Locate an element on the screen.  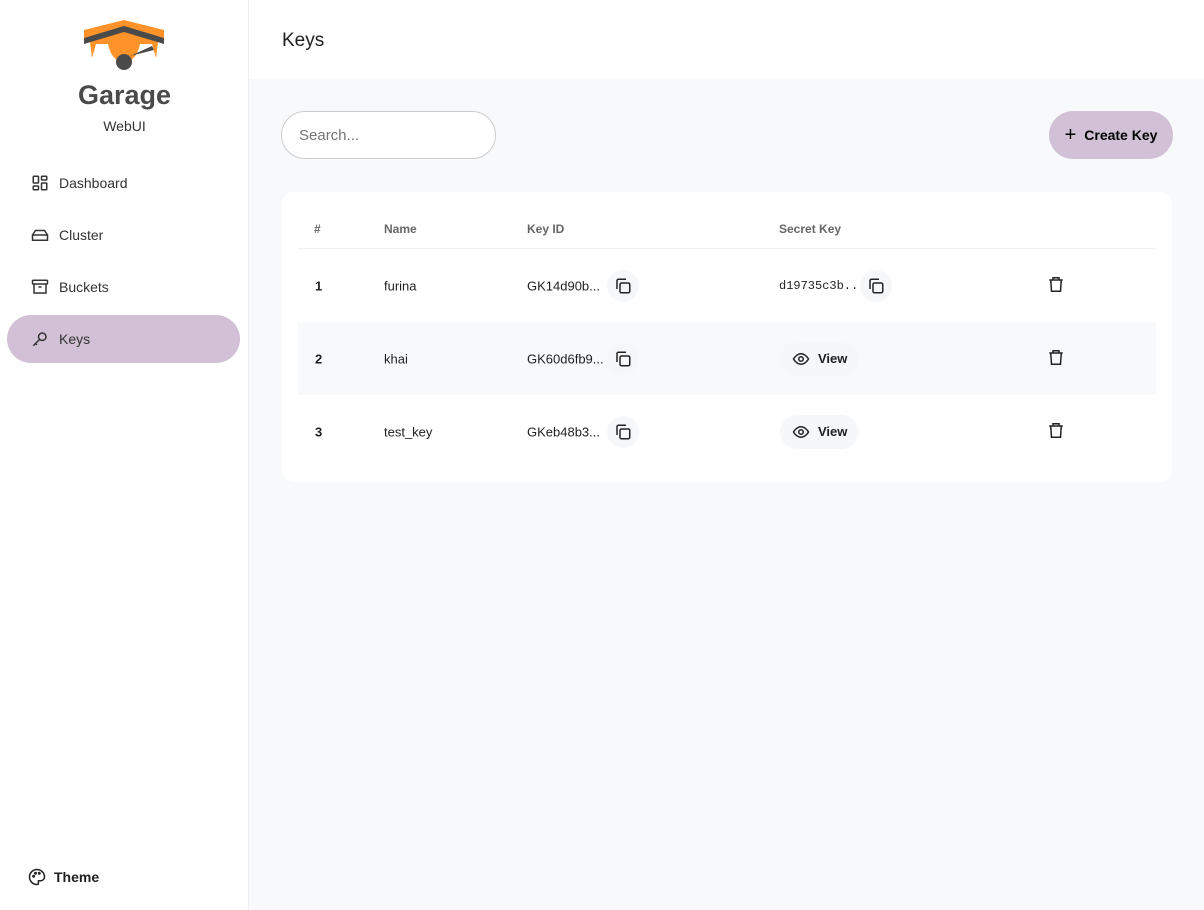
sidebar-item-label: Keys is located at coordinates (75, 339).